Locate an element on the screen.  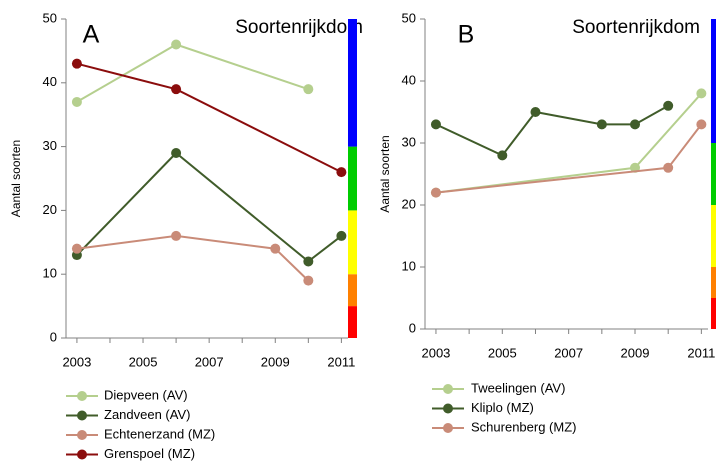
panel-label: B is located at coordinates (466, 35).